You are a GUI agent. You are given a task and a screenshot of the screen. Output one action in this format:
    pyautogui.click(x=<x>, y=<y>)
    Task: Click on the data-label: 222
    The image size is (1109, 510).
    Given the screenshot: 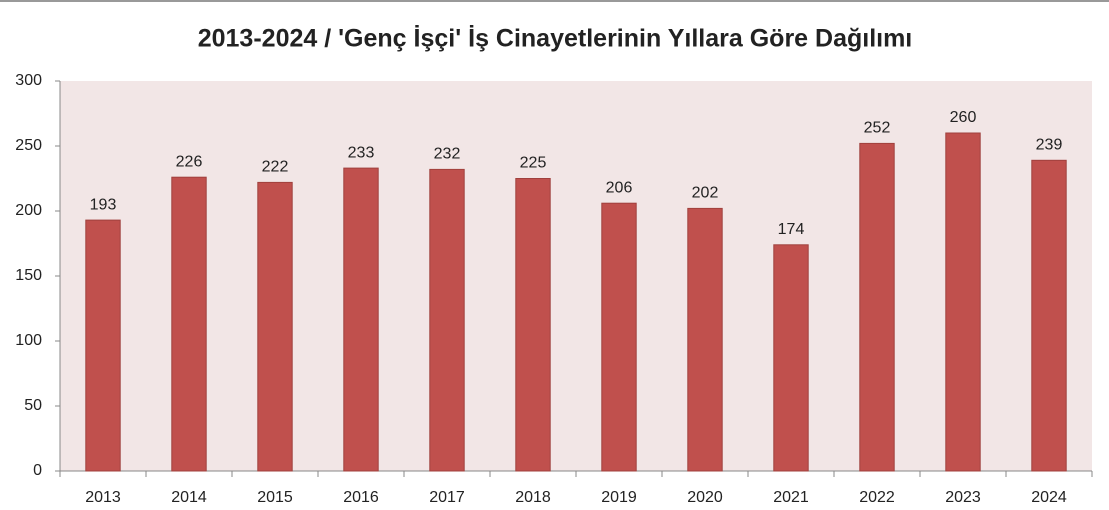 What is the action you would take?
    pyautogui.click(x=275, y=167)
    